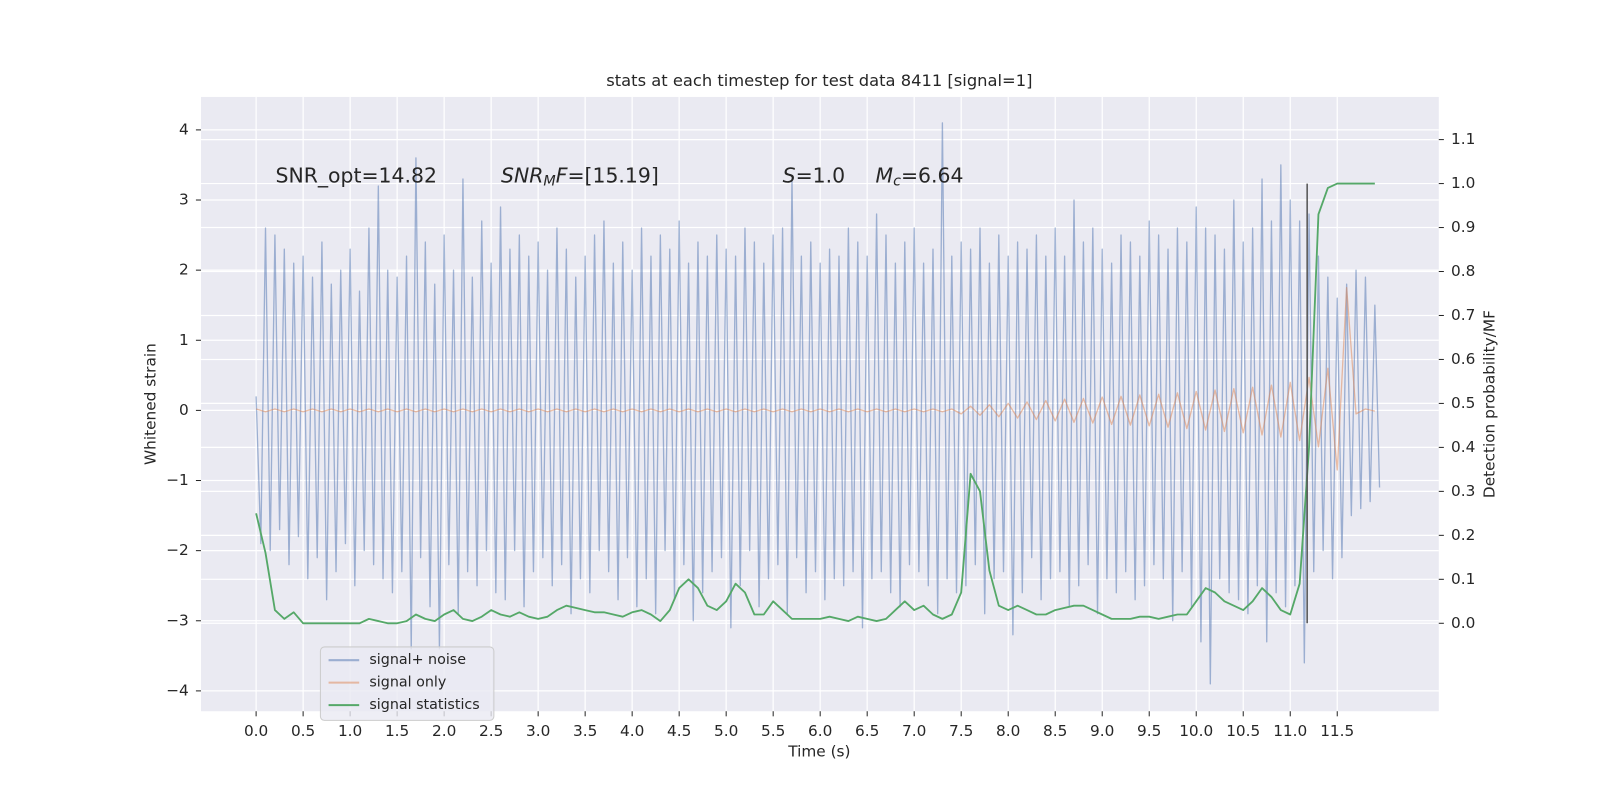  Describe the element at coordinates (1290, 731) in the screenshot. I see `x-tick-label: 11.0` at that location.